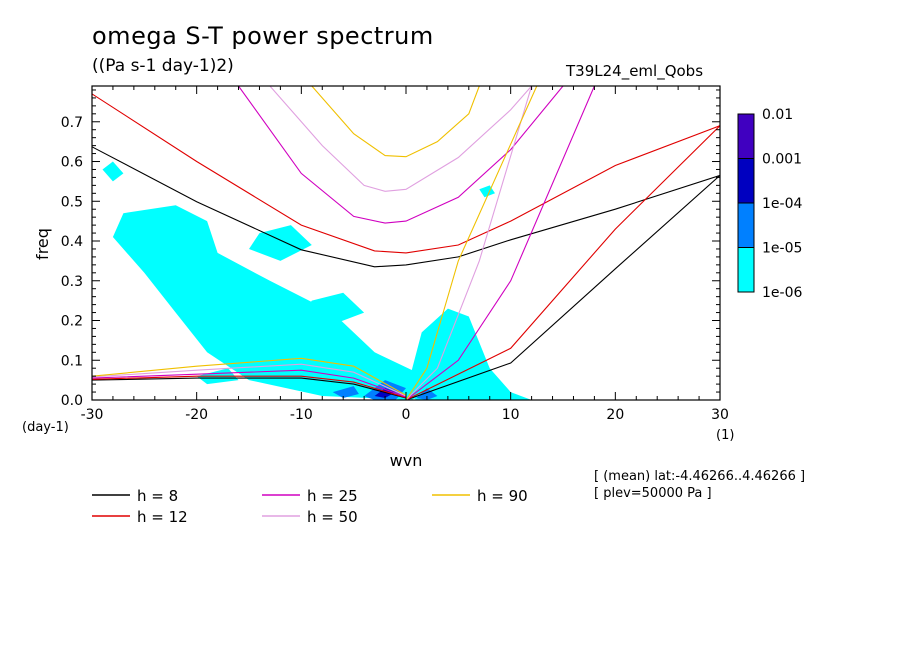 Image resolution: width=904 pixels, height=654 pixels. Describe the element at coordinates (163, 66) in the screenshot. I see `chart-units: ((Pa s-1 day-1)2)` at that location.